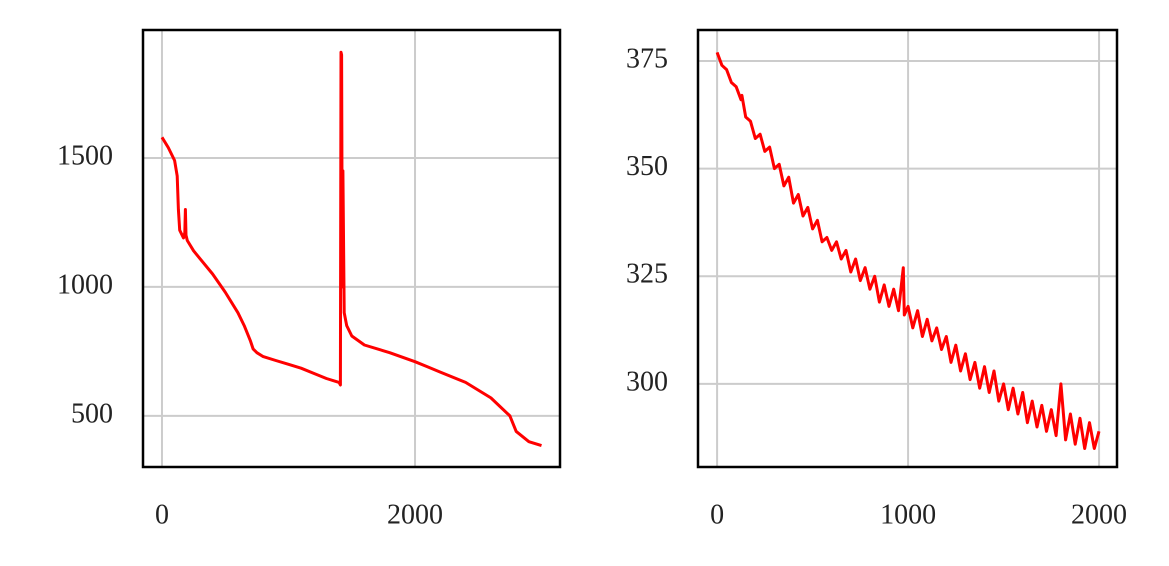  Describe the element at coordinates (85, 155) in the screenshot. I see `y-tick-label: 1500` at that location.